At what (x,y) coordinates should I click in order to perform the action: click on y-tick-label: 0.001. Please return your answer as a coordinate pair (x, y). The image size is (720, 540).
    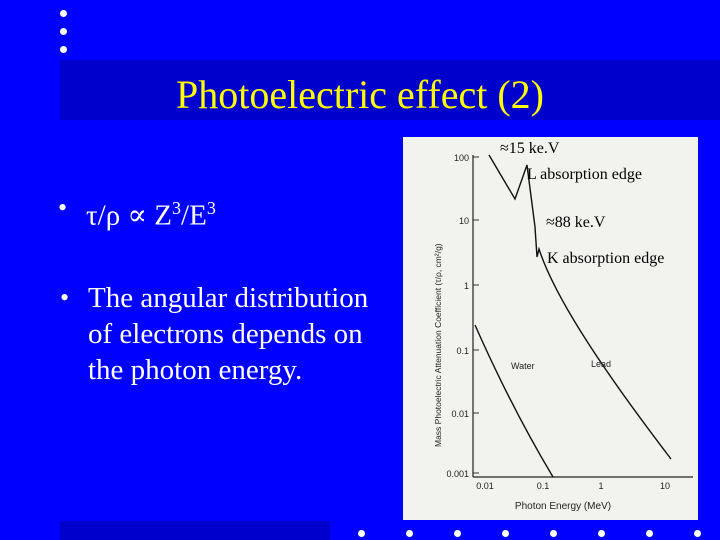
    Looking at the image, I should click on (457, 474).